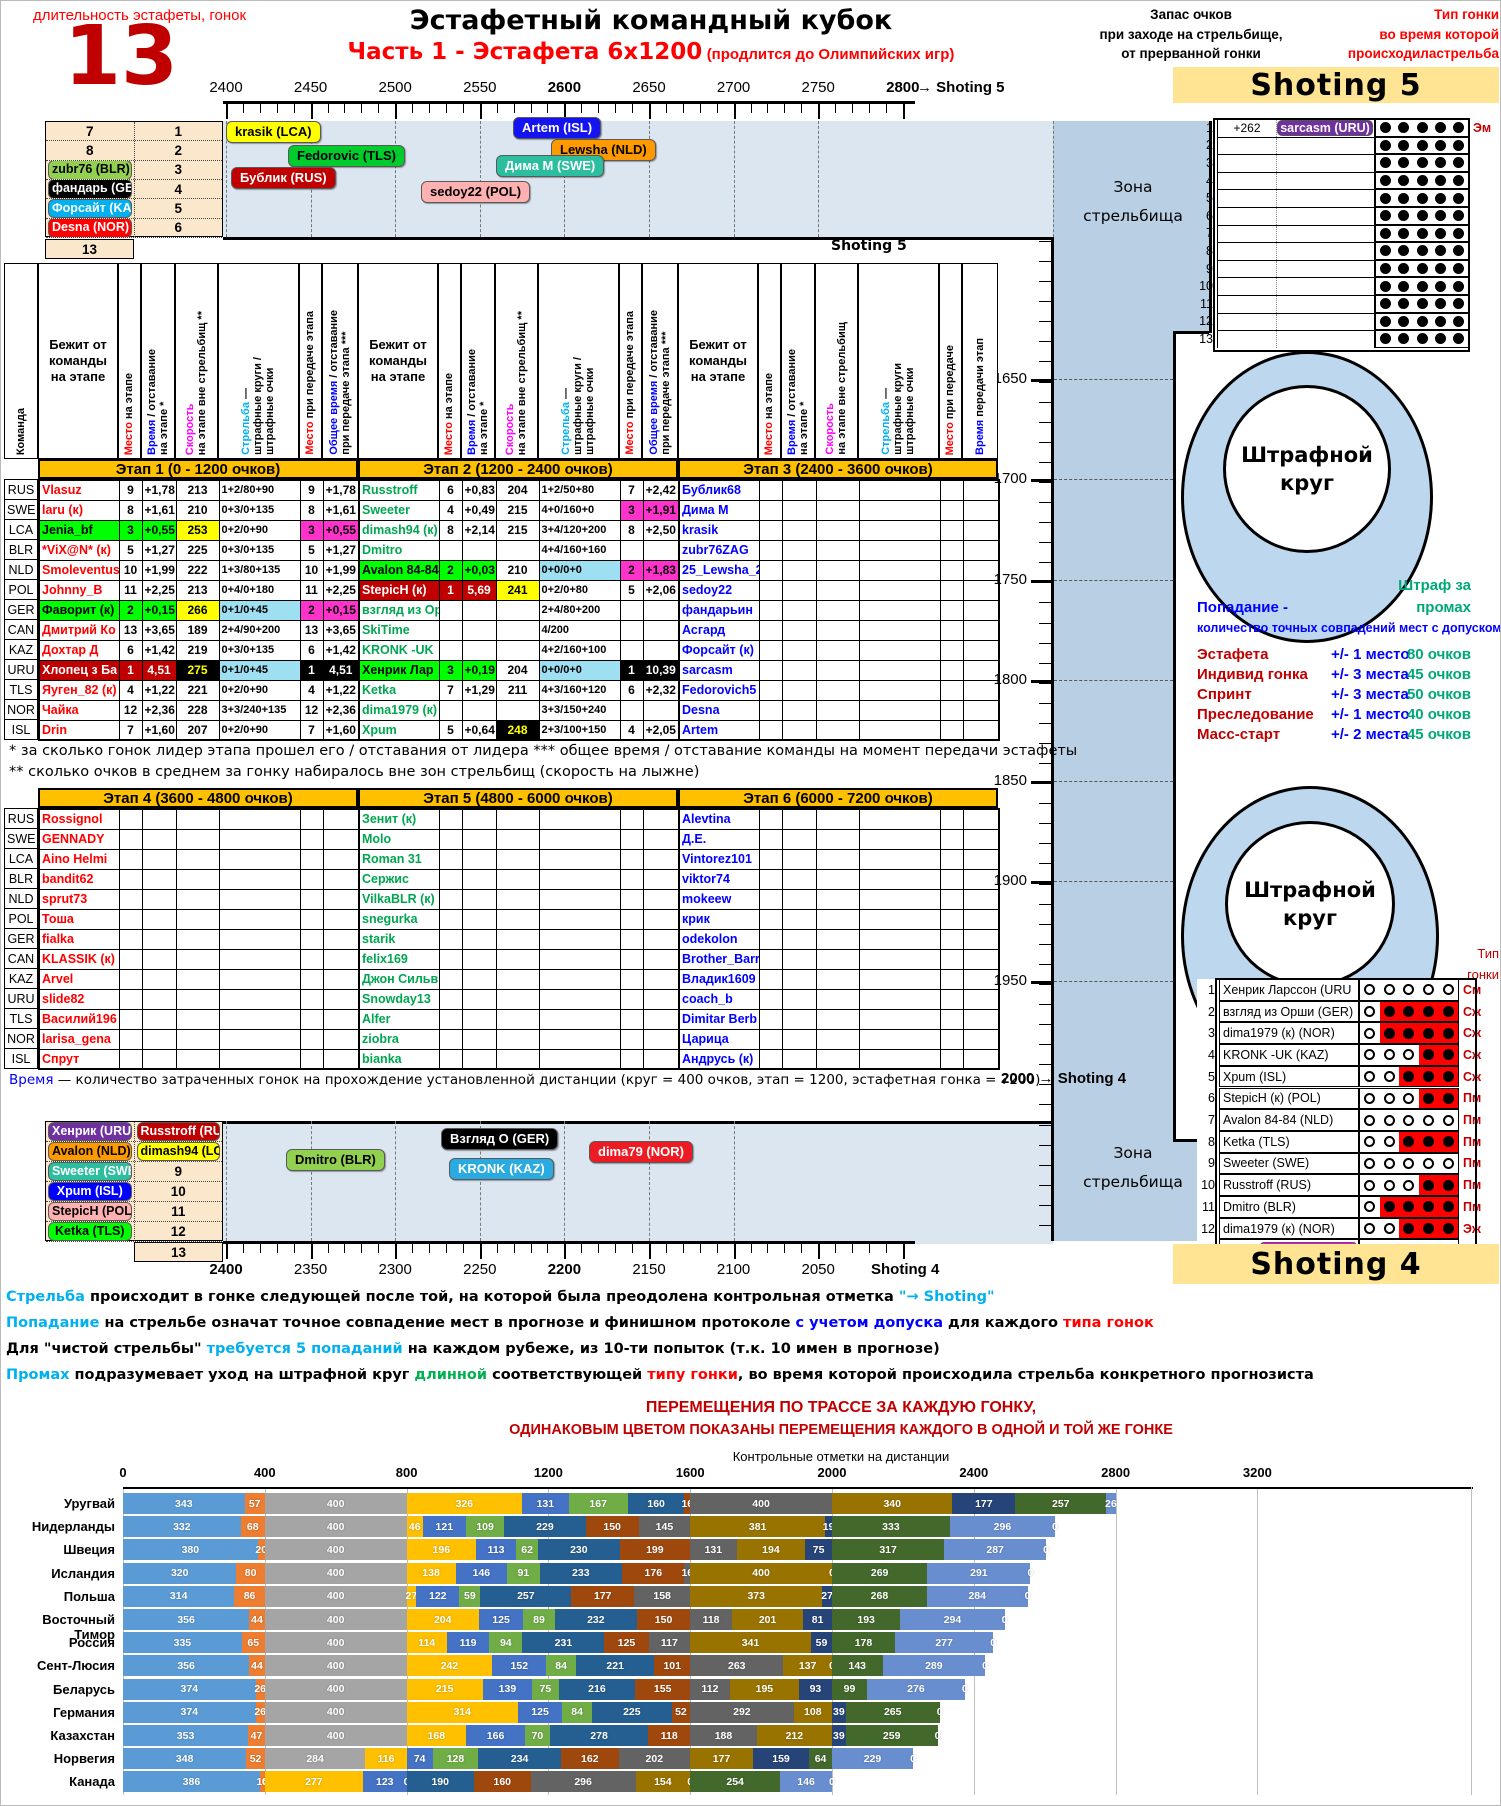 This screenshot has width=1501, height=1806. What do you see at coordinates (1296, 216) in the screenshot?
I see `shot-score-name` at bounding box center [1296, 216].